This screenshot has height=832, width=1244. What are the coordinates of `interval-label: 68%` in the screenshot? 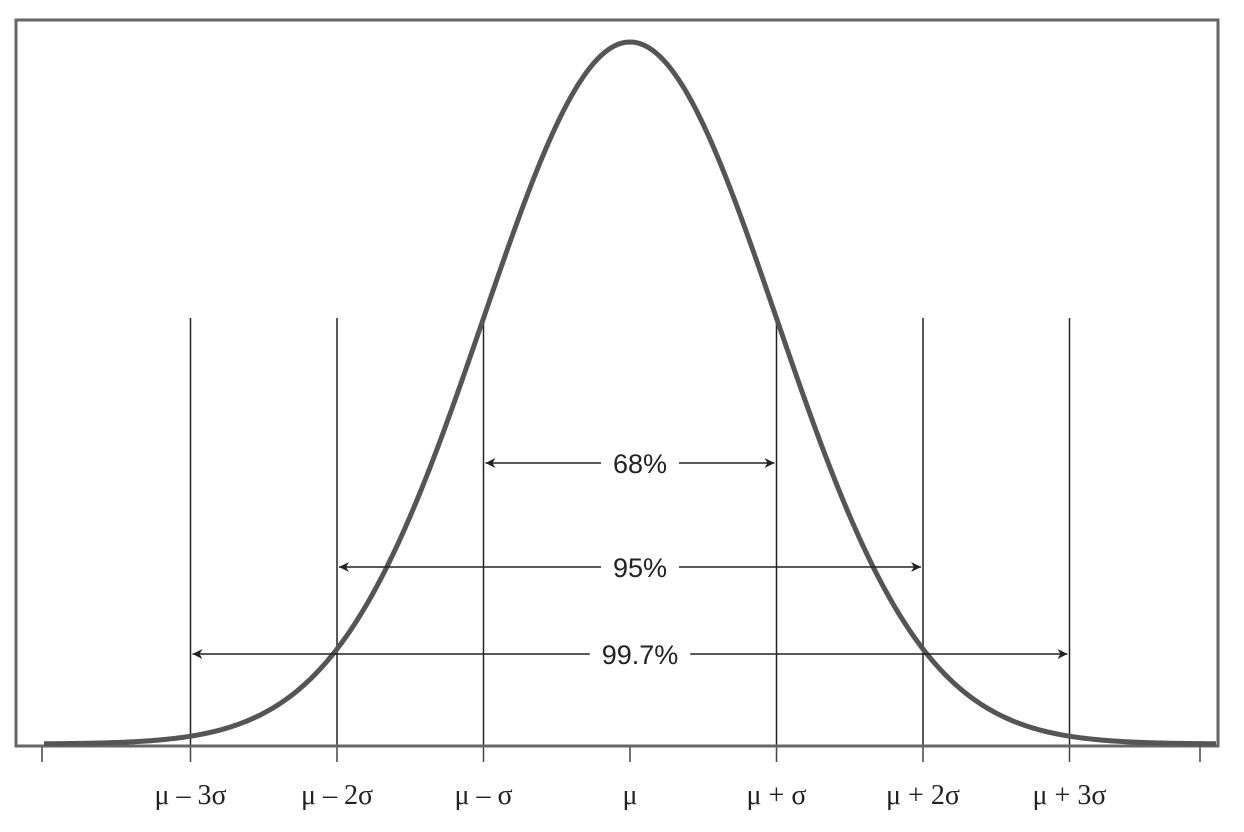 It's located at (640, 464).